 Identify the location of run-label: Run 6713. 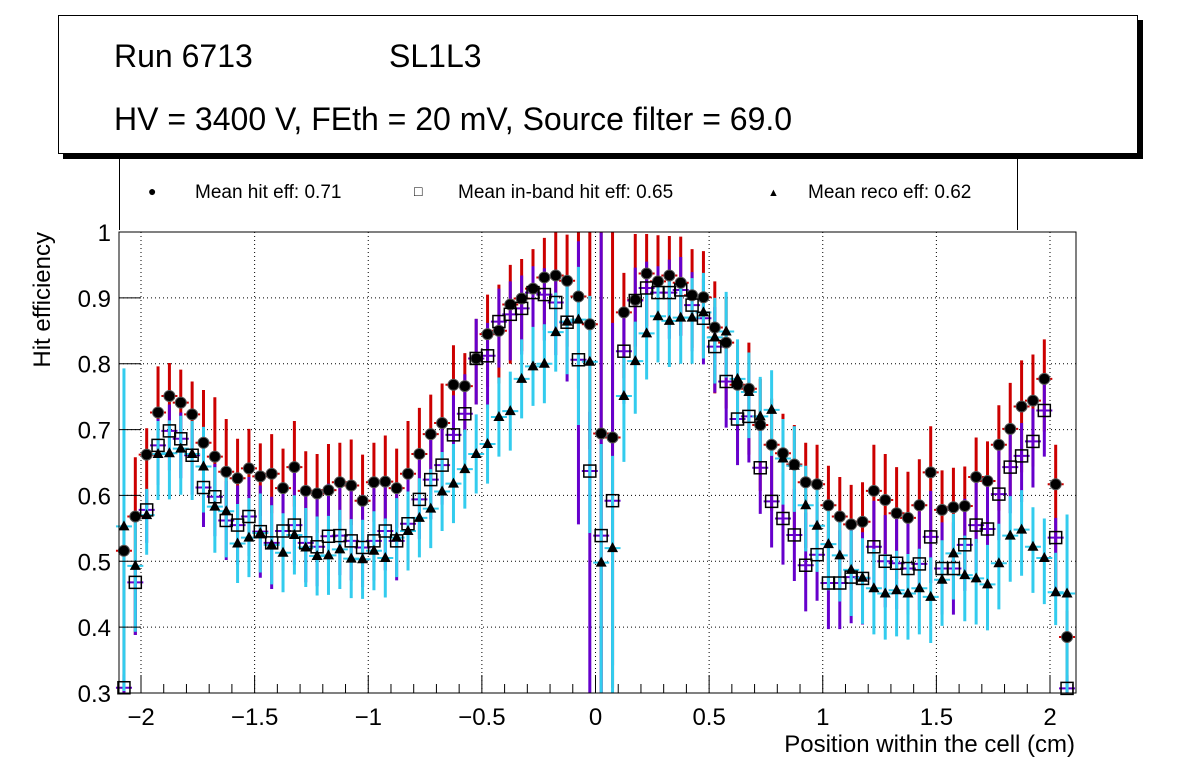
(183, 56).